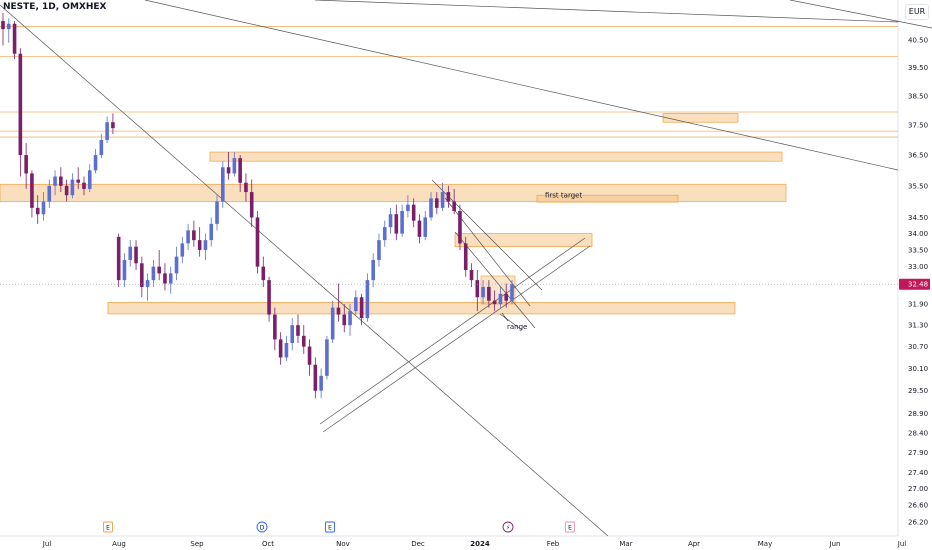  I want to click on x-tick-label: May, so click(765, 544).